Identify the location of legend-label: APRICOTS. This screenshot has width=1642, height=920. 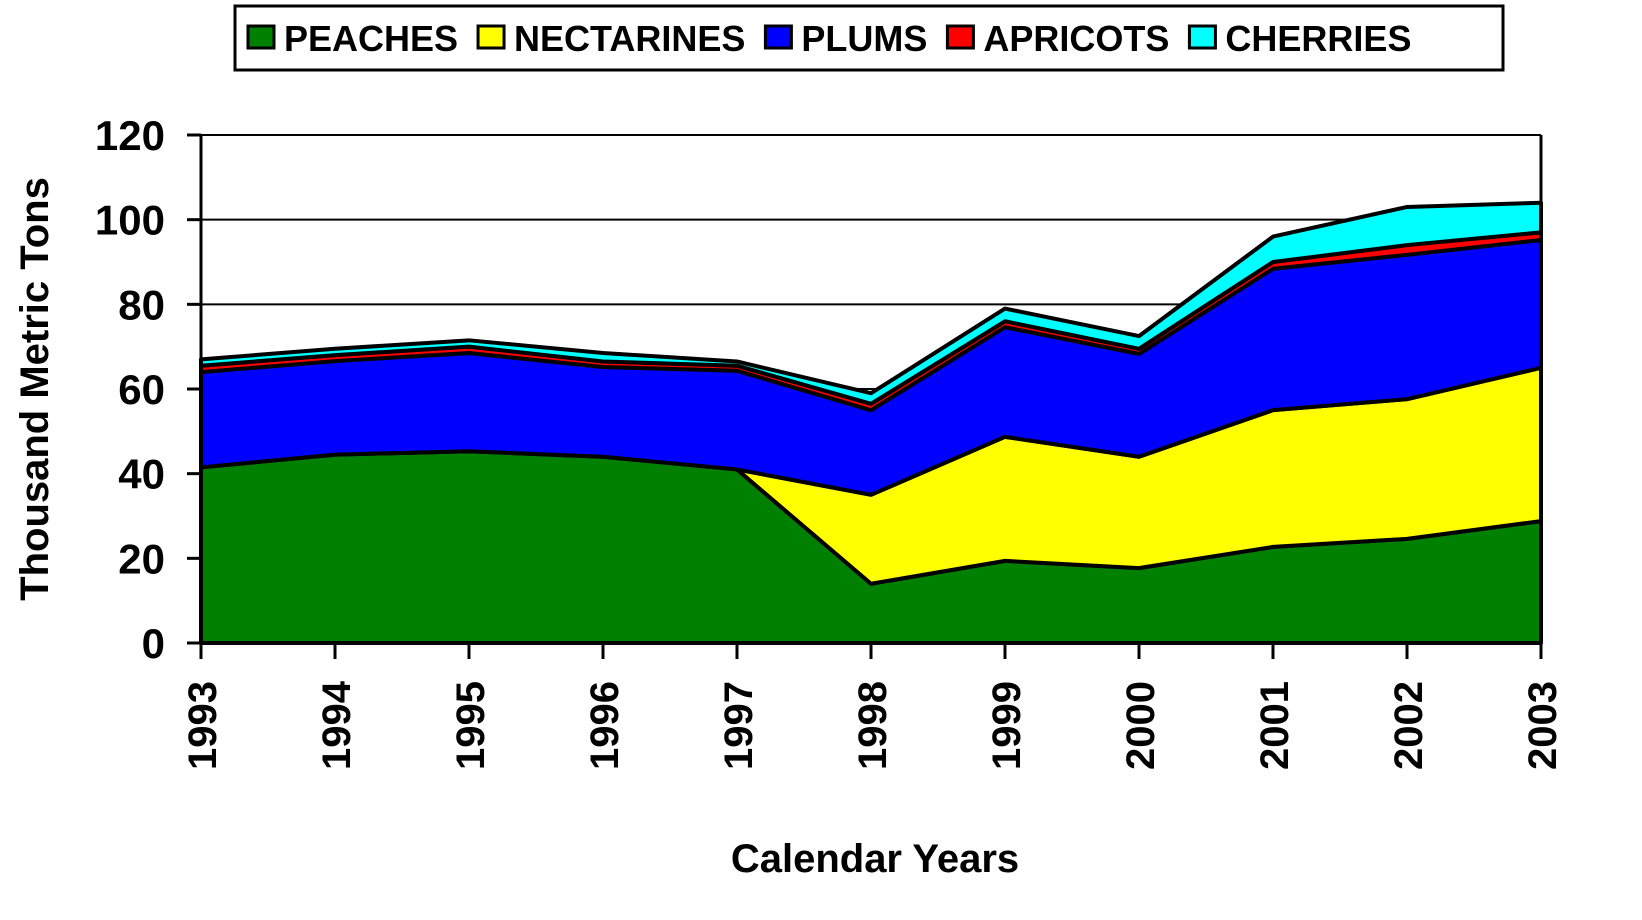
(1076, 38).